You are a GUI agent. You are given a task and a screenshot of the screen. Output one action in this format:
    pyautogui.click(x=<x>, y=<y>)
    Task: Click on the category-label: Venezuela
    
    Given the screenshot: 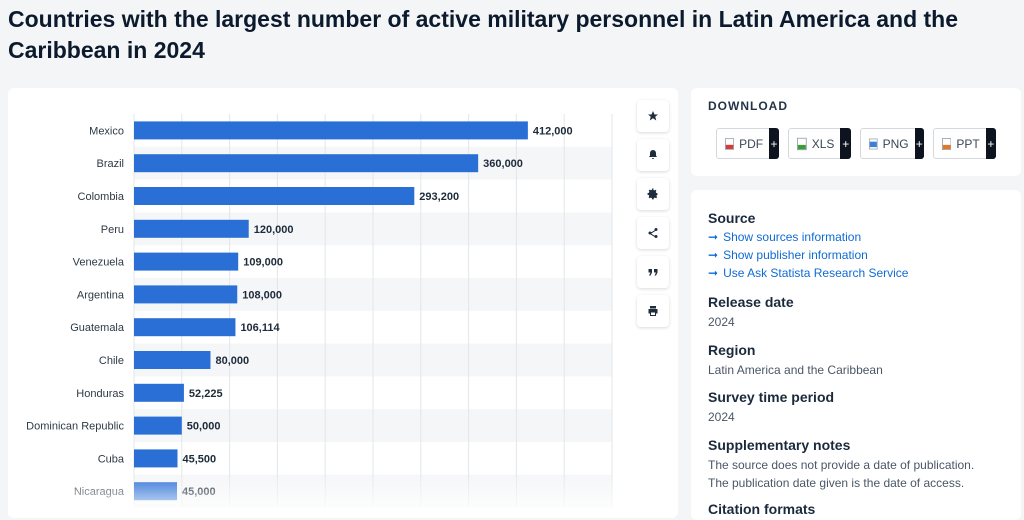 What is the action you would take?
    pyautogui.click(x=99, y=263)
    